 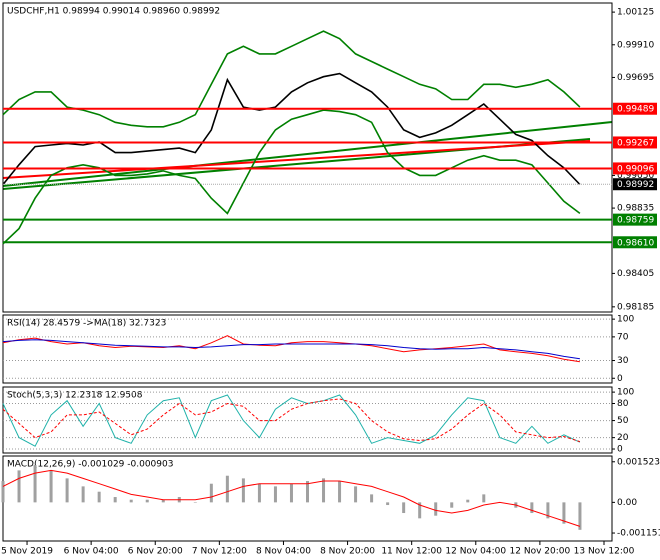 I want to click on y-tick-label: 80, so click(x=623, y=404).